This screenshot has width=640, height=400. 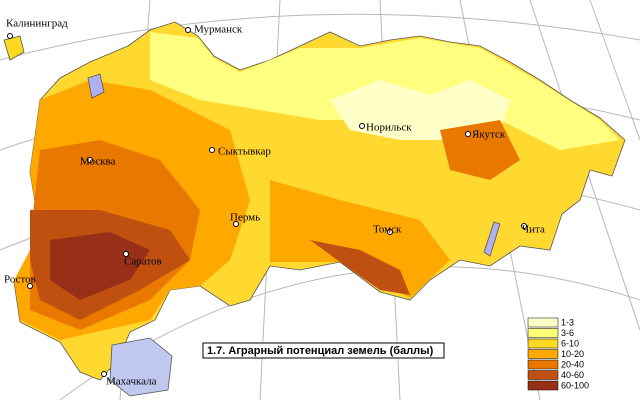 I want to click on city-label: Томск, so click(x=387, y=230).